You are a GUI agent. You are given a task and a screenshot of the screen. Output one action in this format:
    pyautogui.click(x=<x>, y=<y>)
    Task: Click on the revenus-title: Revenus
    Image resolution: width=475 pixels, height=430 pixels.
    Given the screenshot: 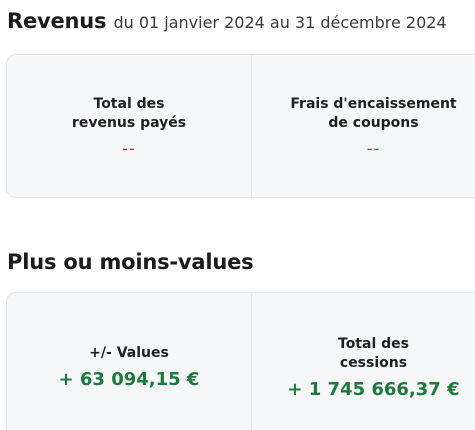 What is the action you would take?
    pyautogui.click(x=57, y=21)
    